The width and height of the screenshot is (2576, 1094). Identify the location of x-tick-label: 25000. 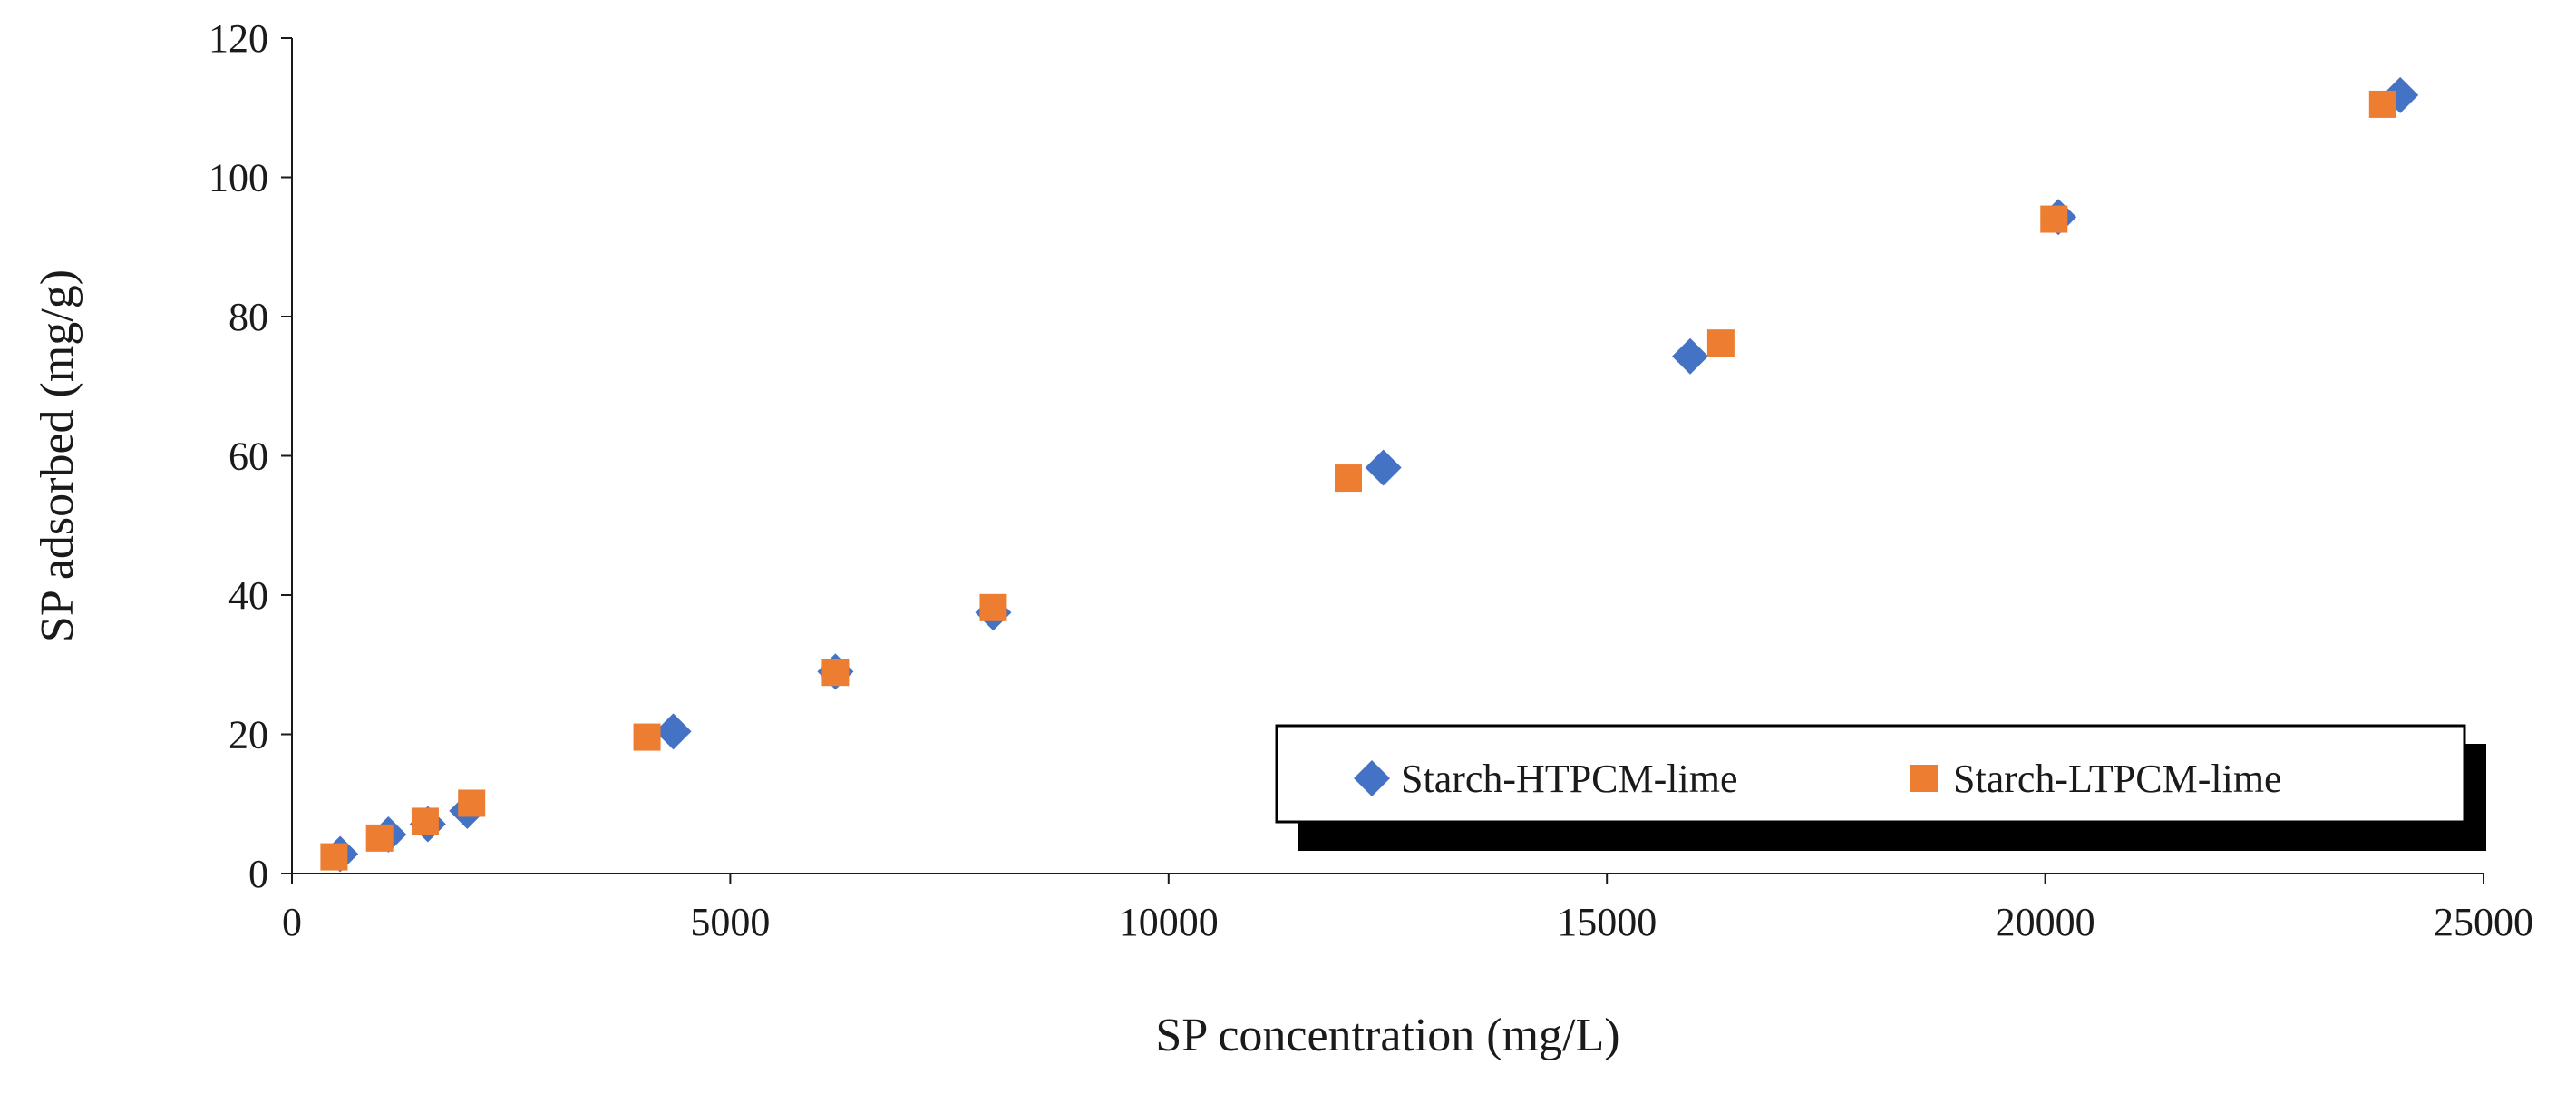
(2483, 922).